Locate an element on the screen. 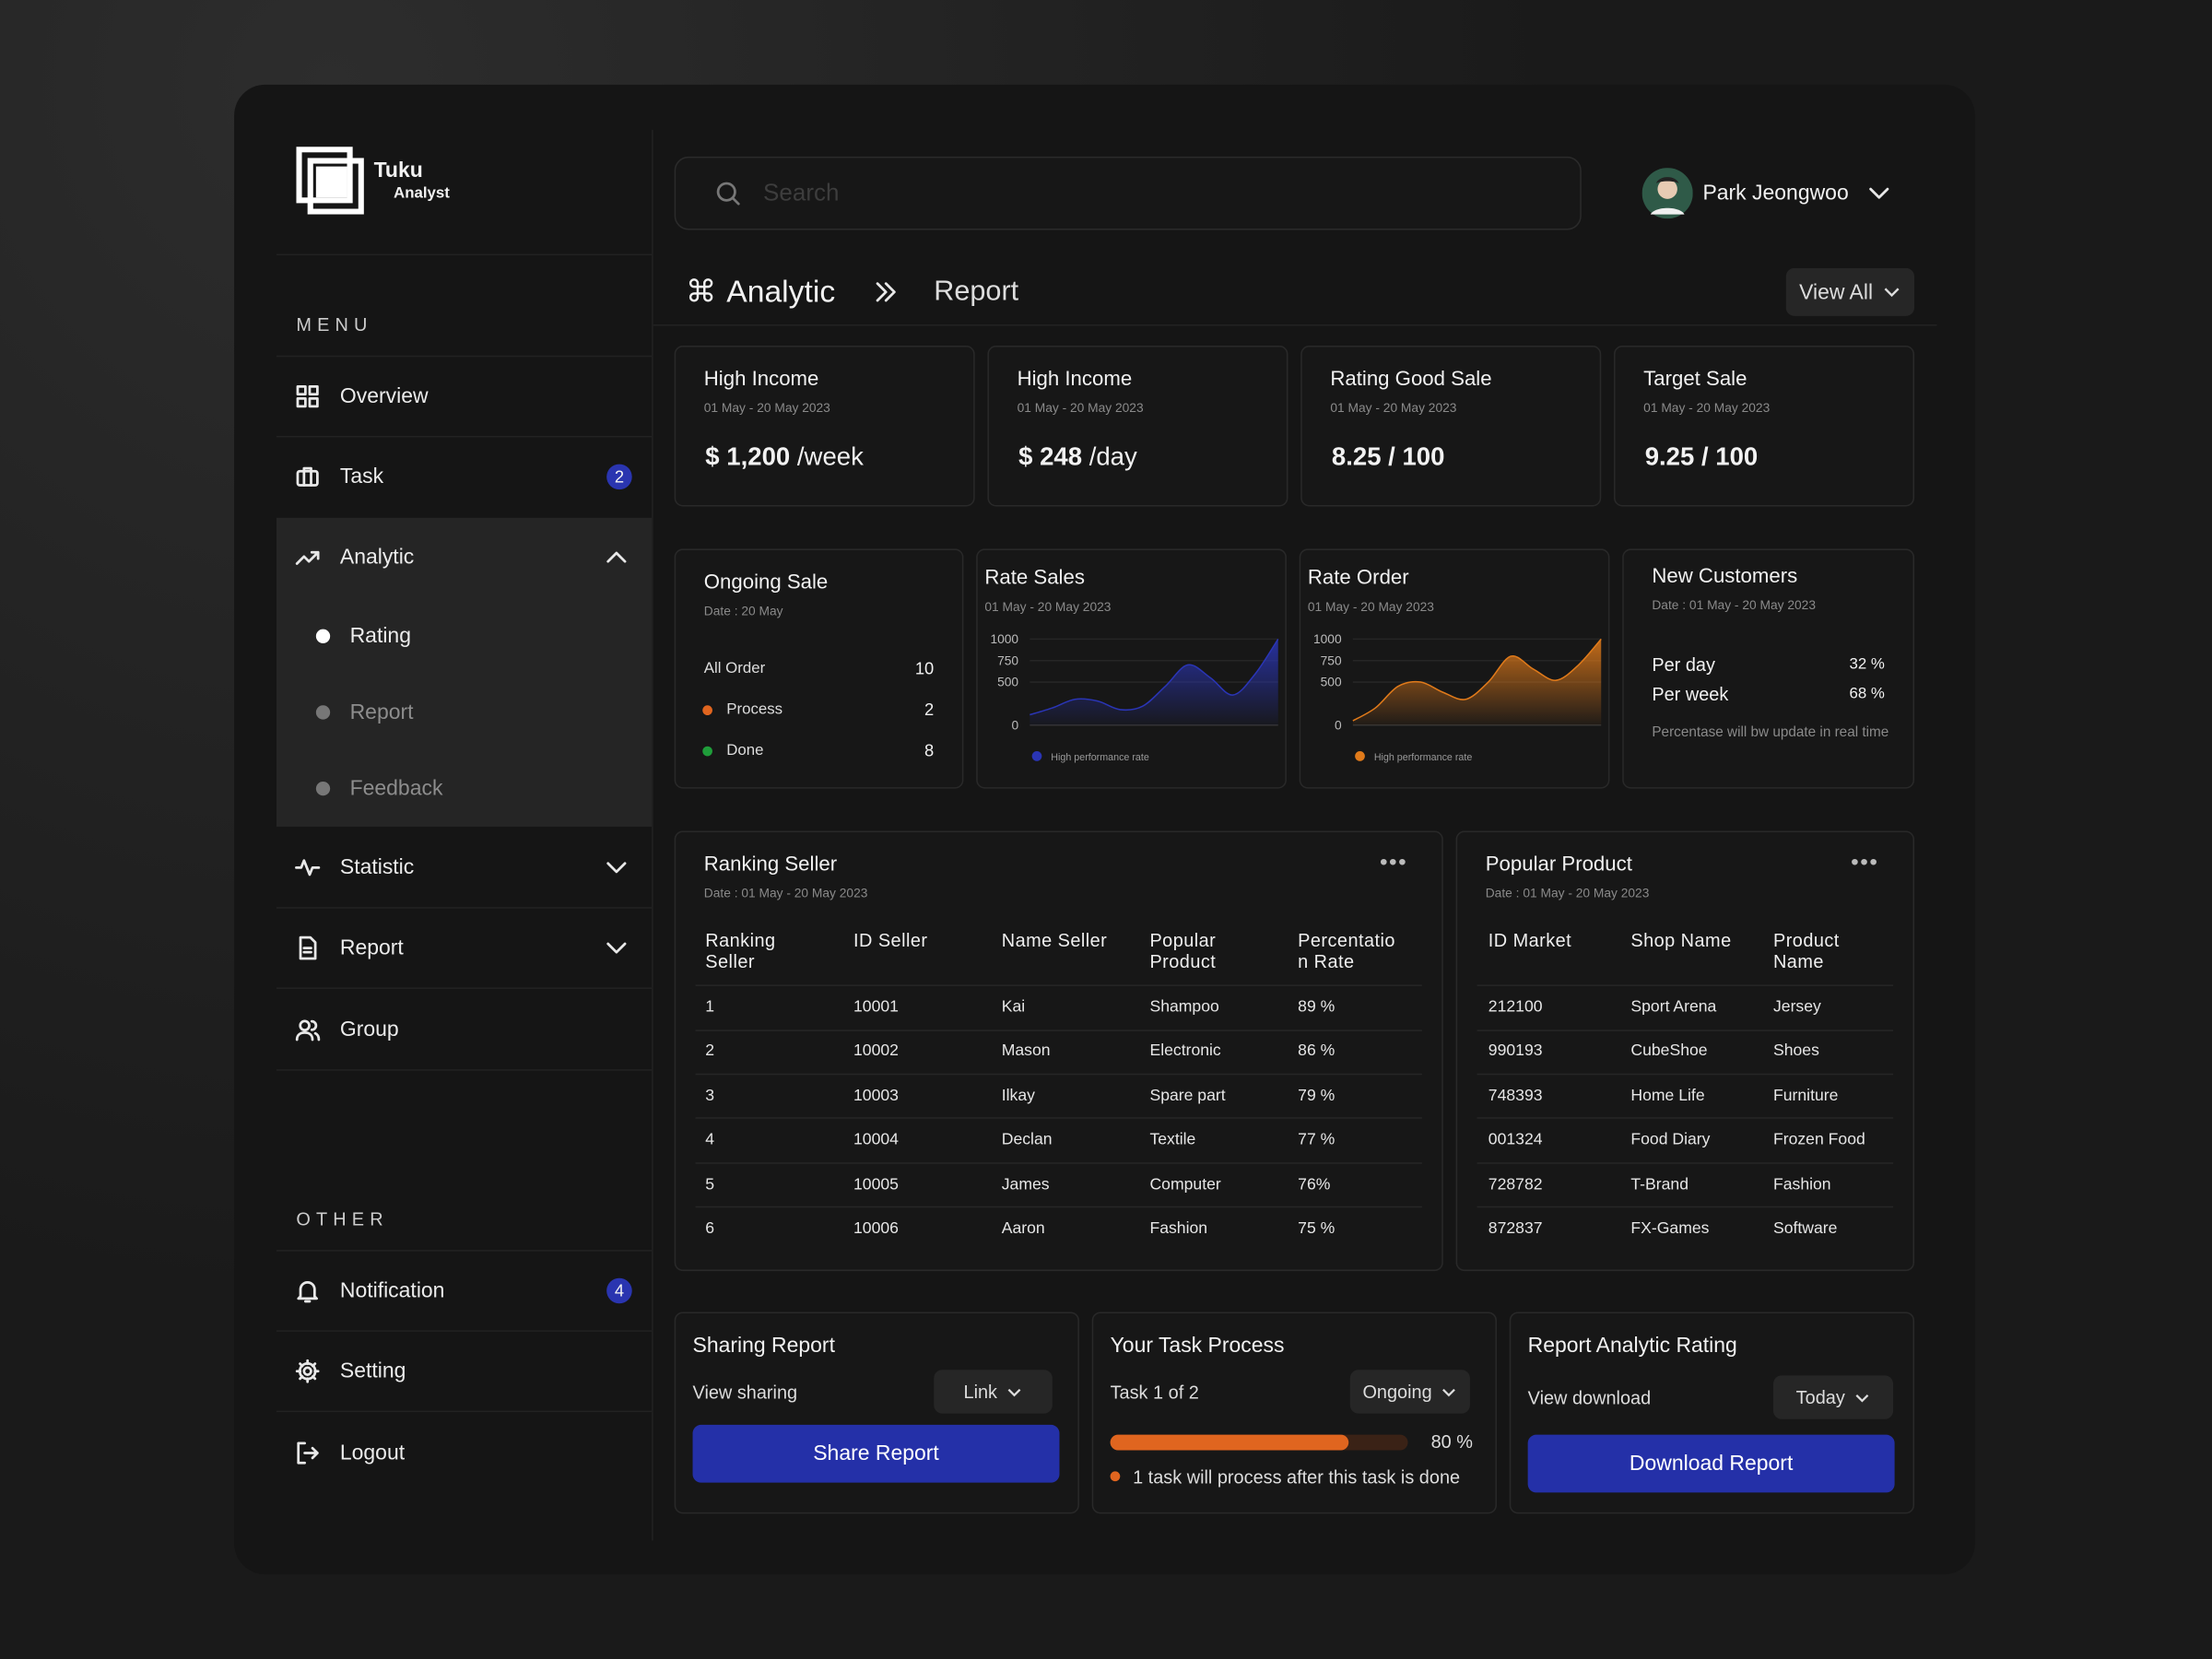  menu-item: Task is located at coordinates (361, 477).